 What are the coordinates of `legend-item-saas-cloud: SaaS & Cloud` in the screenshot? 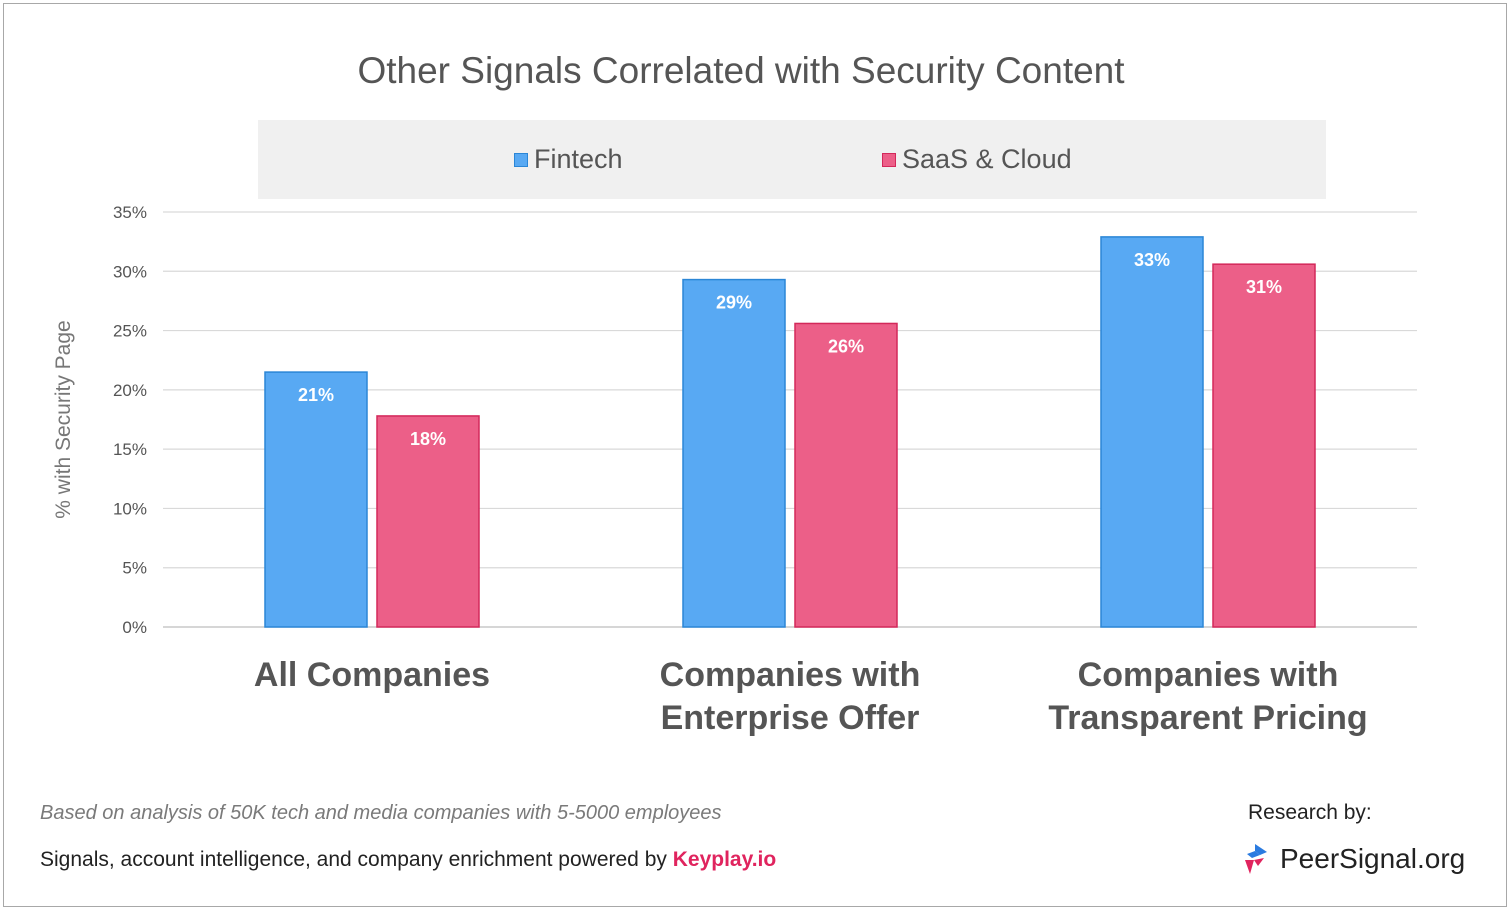 It's located at (977, 159).